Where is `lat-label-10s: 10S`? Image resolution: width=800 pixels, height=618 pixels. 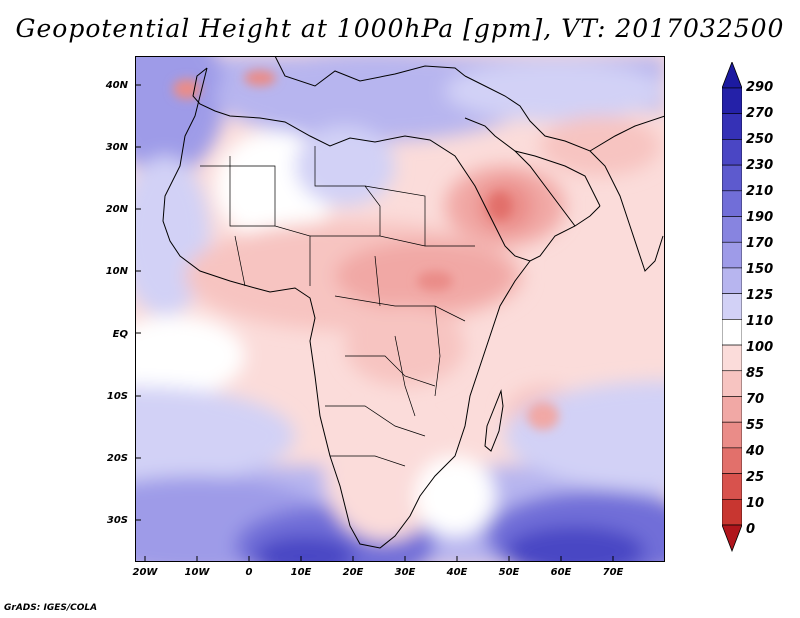 lat-label-10s: 10S is located at coordinates (117, 396).